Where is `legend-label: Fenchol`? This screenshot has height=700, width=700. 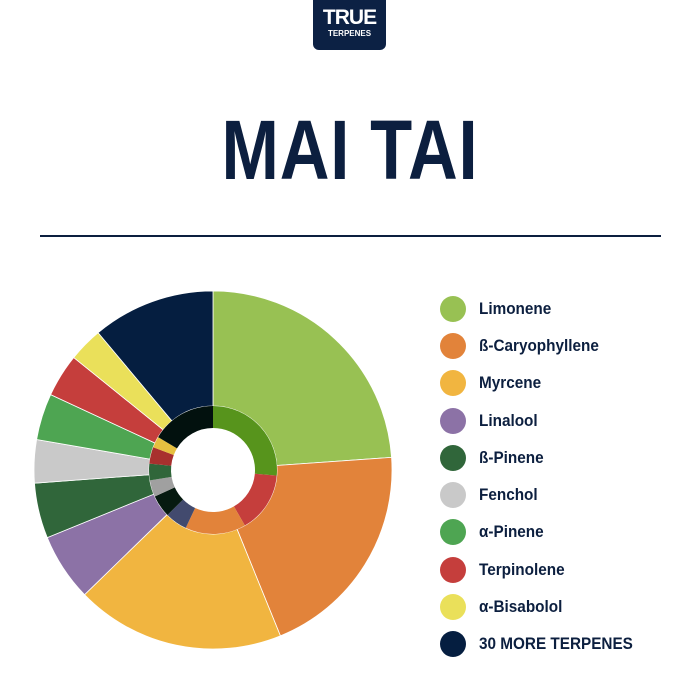
legend-label: Fenchol is located at coordinates (508, 495).